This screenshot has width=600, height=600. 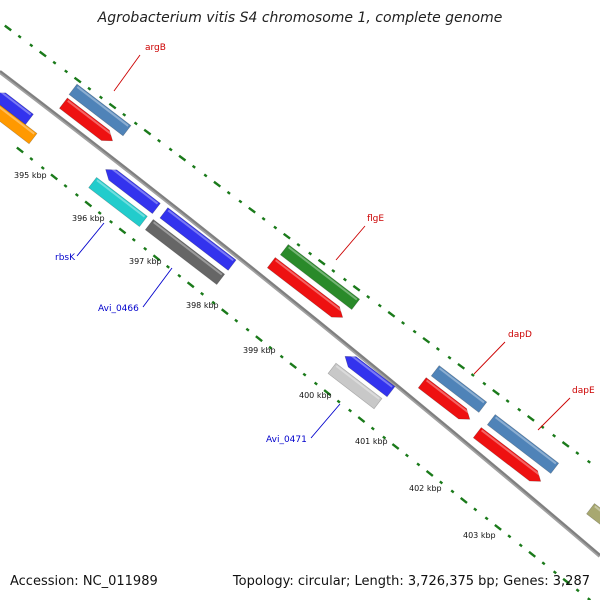 I want to click on gene-label: rbsK, so click(x=65, y=258).